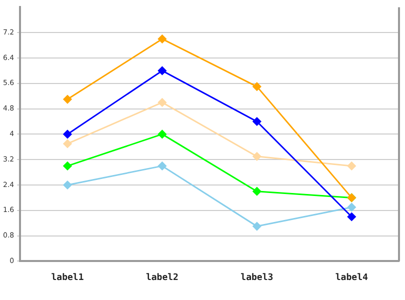 Image resolution: width=405 pixels, height=300 pixels. I want to click on x-tick-label: label2, so click(162, 277).